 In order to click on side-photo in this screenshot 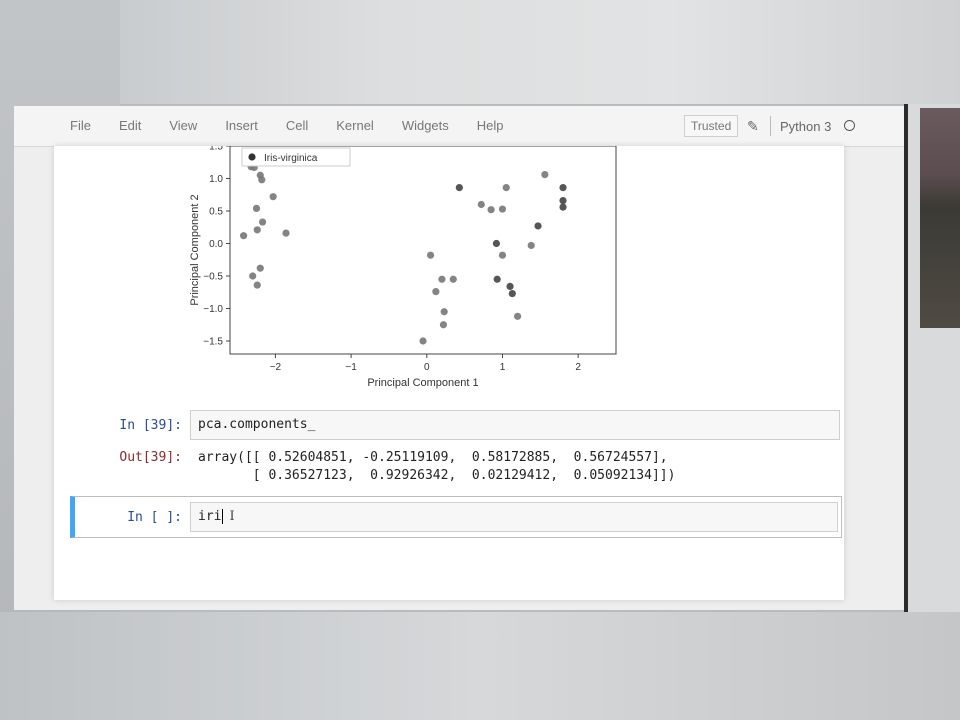, I will do `click(940, 218)`.